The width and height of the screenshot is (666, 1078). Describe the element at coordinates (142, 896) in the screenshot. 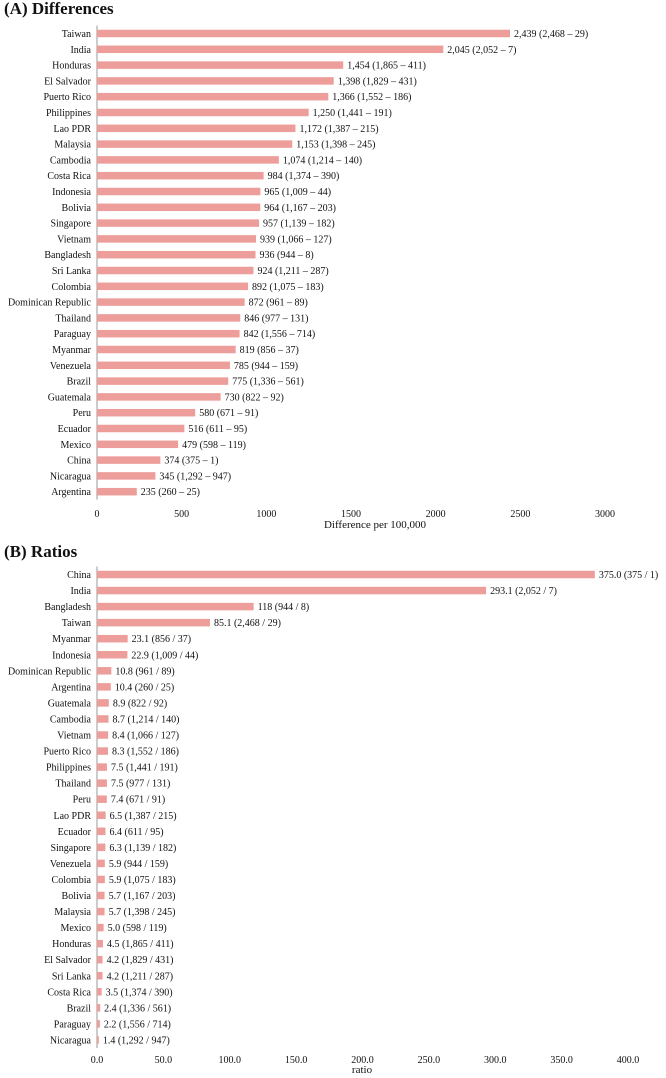

I see `data-label: 5.7 (1,167 / 203)` at that location.